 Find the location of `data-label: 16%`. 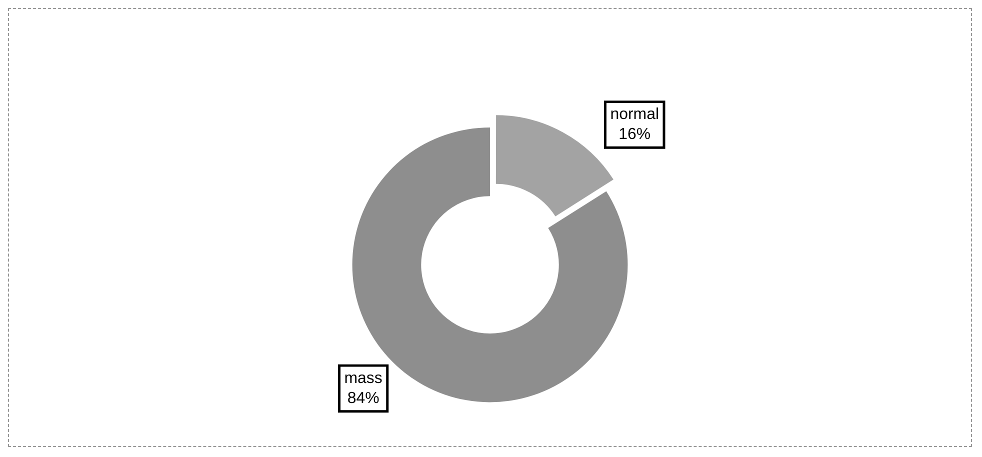

data-label: 16% is located at coordinates (634, 135).